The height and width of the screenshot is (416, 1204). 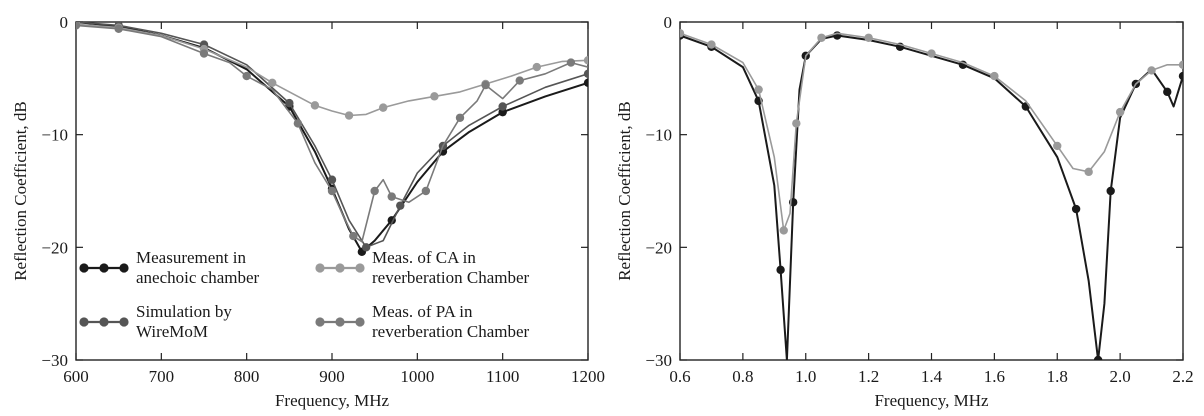 What do you see at coordinates (64, 22) in the screenshot?
I see `y-tick-label: 0` at bounding box center [64, 22].